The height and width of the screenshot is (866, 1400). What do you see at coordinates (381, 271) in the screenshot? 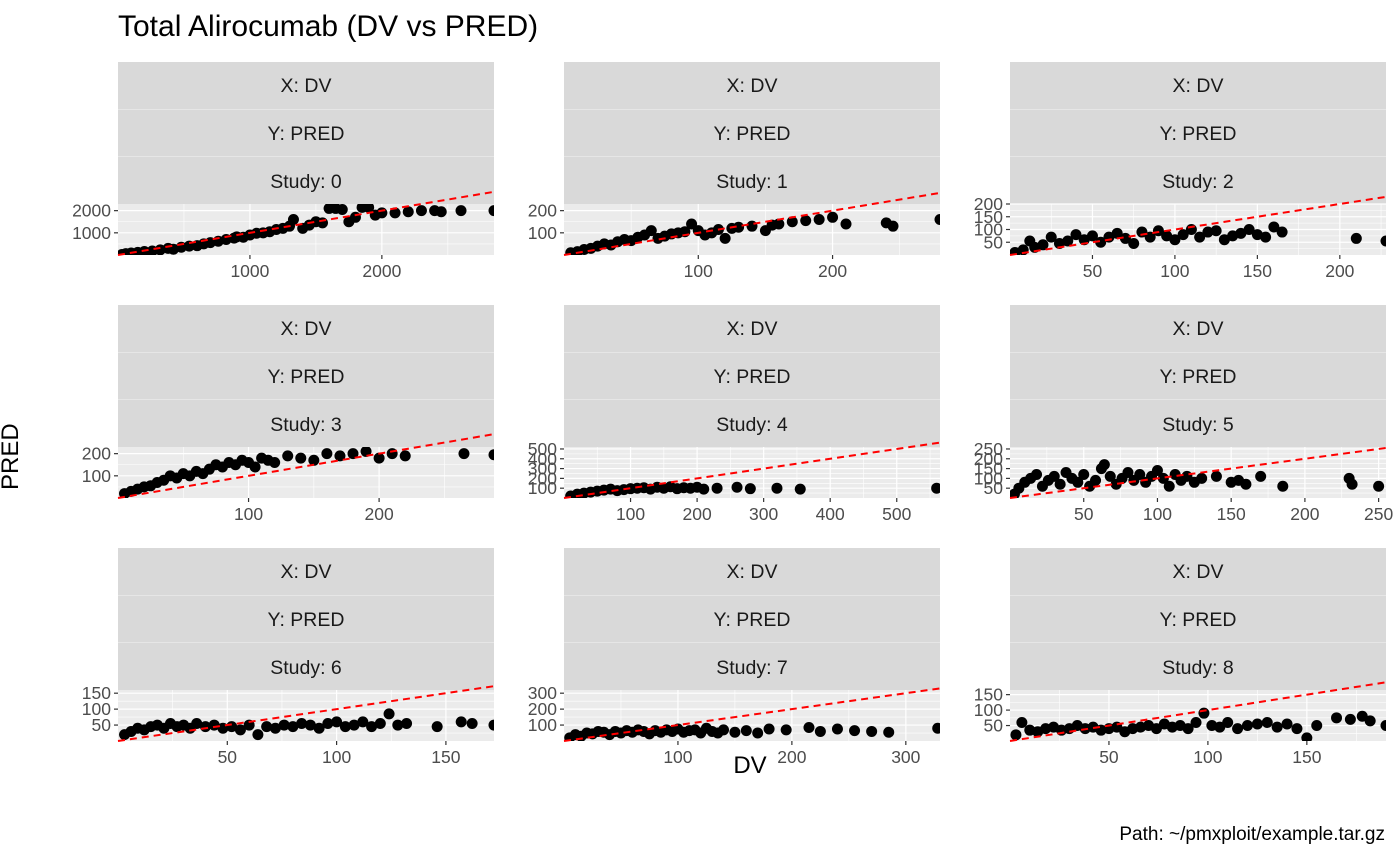
I see `x-tick-label: 2000` at bounding box center [381, 271].